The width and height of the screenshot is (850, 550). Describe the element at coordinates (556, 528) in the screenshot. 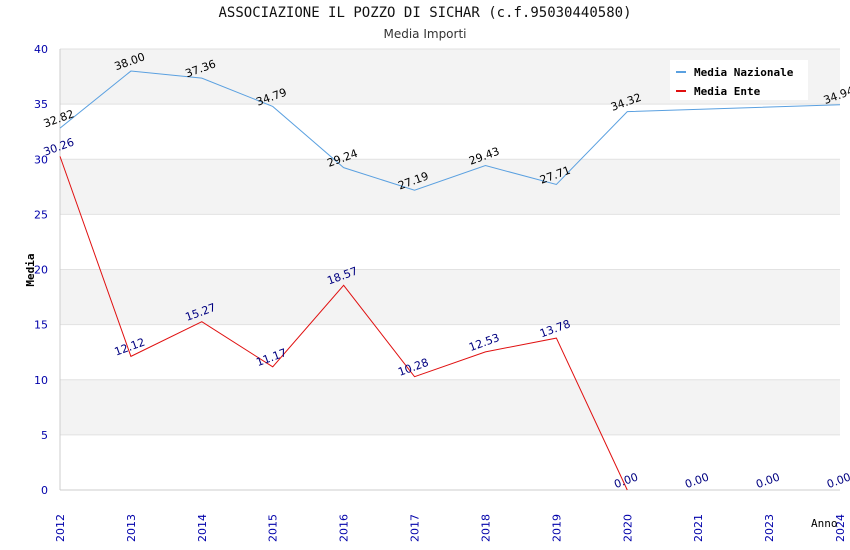

I see `x-tick-label: 2019` at that location.